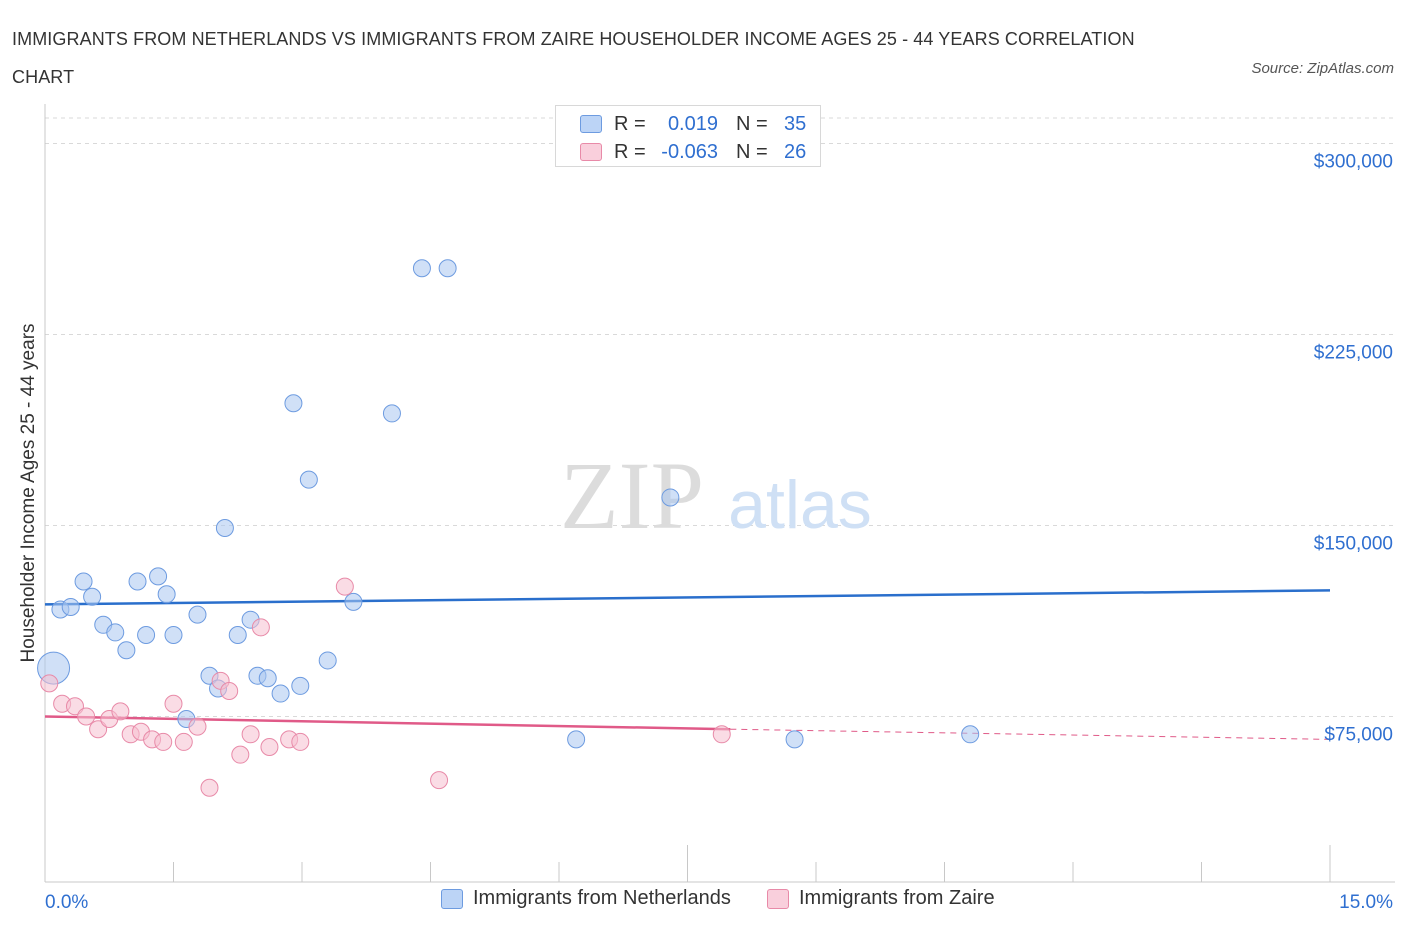 The height and width of the screenshot is (930, 1406). What do you see at coordinates (591, 152) in the screenshot?
I see `legend-swatch-zaire` at bounding box center [591, 152].